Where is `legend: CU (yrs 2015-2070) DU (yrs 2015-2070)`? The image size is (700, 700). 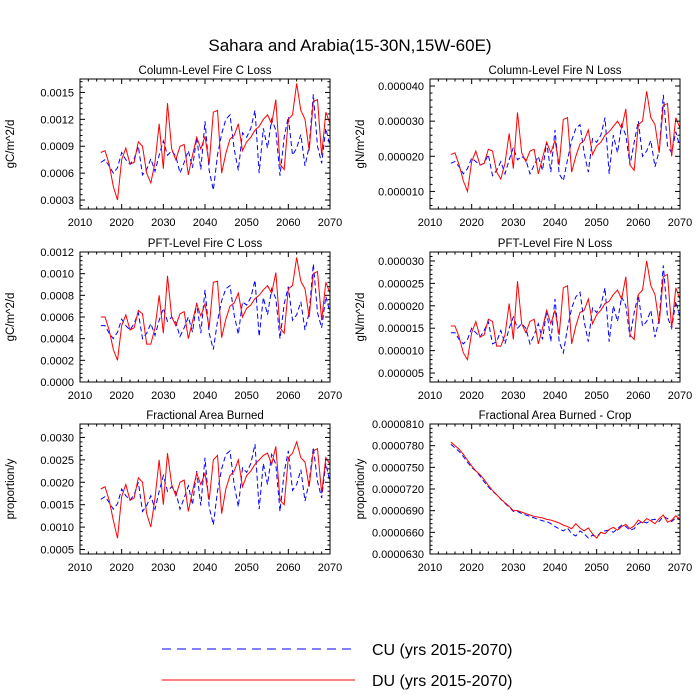
legend: CU (yrs 2015-2070) DU (yrs 2015-2070) is located at coordinates (337, 666).